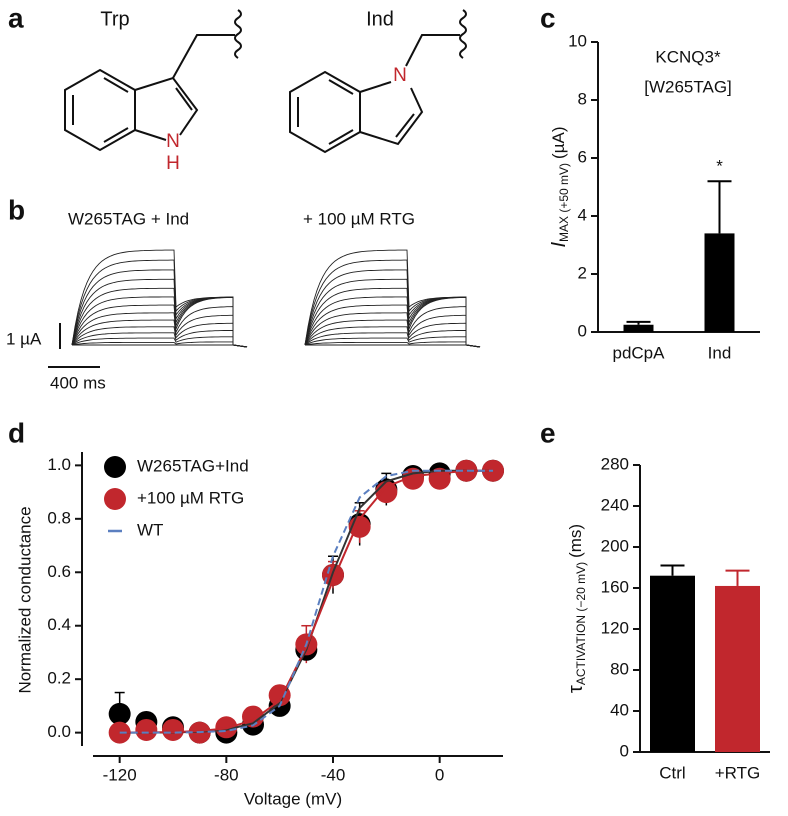 The width and height of the screenshot is (788, 816). I want to click on x-tick-label: +RTG, so click(738, 772).